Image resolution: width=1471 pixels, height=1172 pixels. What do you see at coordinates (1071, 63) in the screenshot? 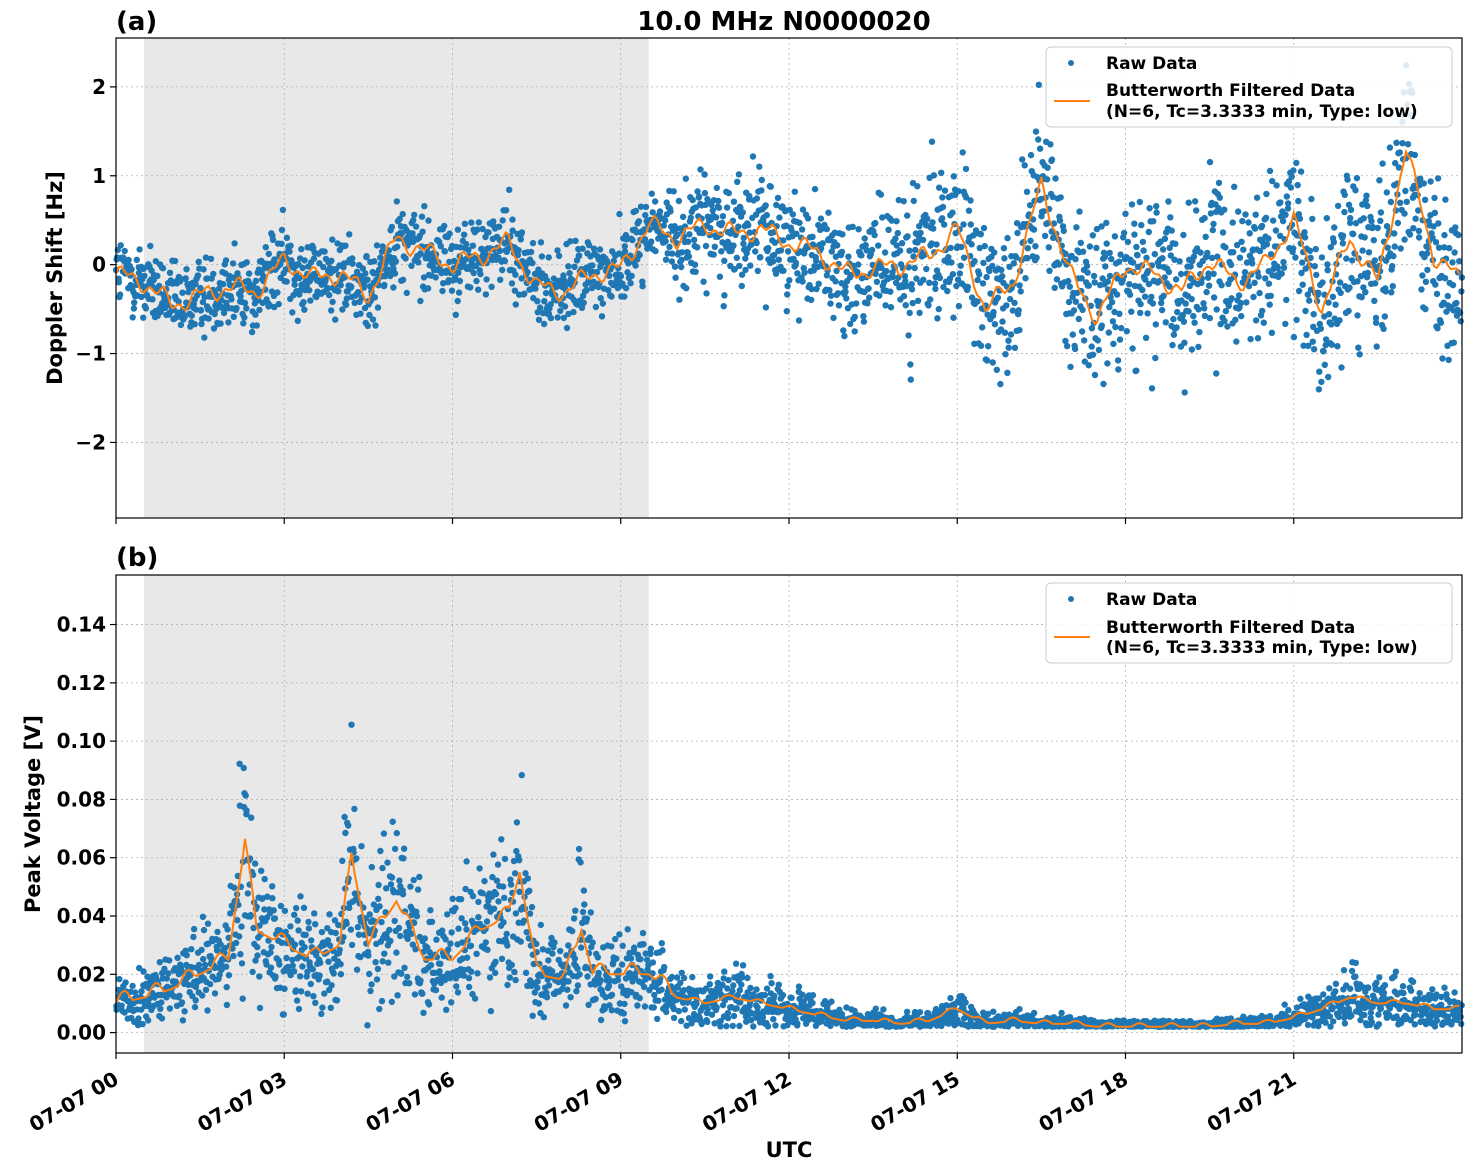
I see `legend-marker-raw-a` at bounding box center [1071, 63].